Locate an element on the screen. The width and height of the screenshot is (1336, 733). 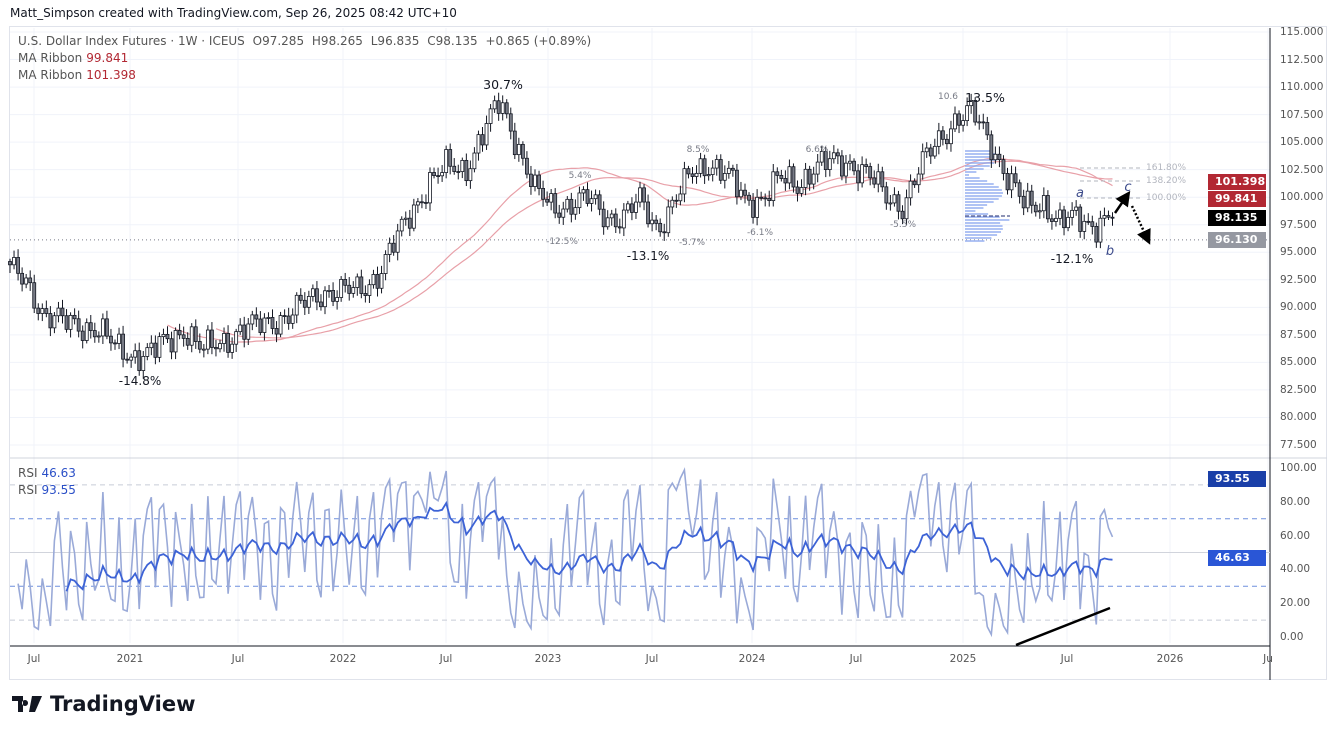
tradingview-logo: TradingView is located at coordinates (103, 704).